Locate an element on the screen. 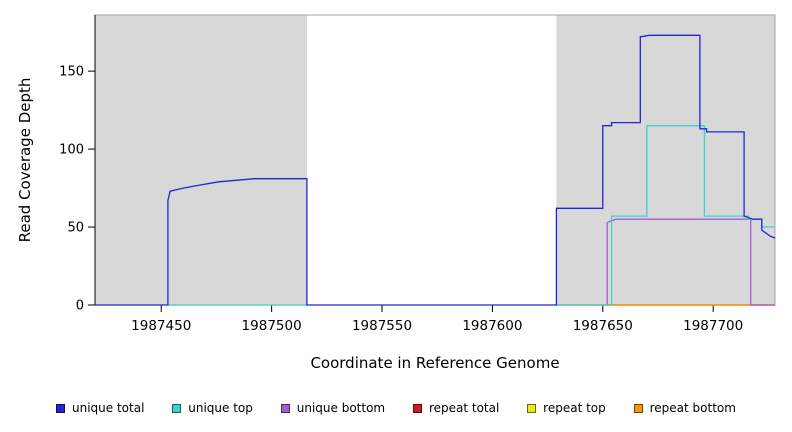  legend-swatch-unique-bottom is located at coordinates (285, 408).